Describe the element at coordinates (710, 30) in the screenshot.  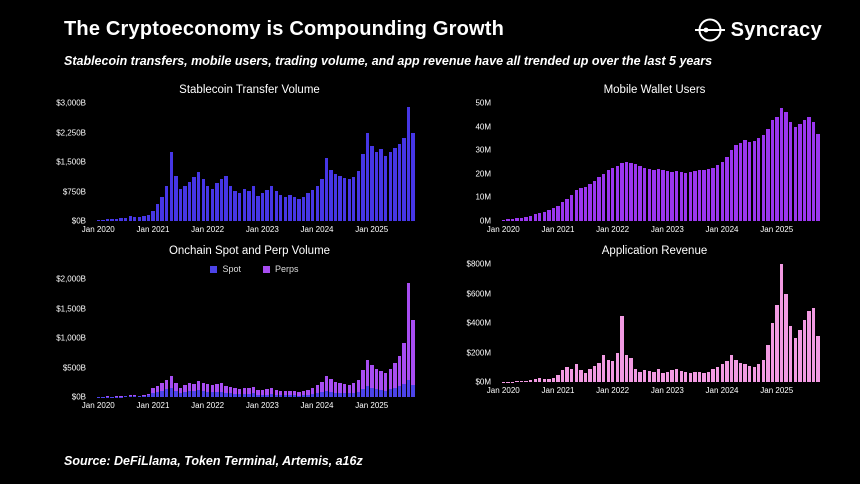
I see `syncracy-logo-icon` at that location.